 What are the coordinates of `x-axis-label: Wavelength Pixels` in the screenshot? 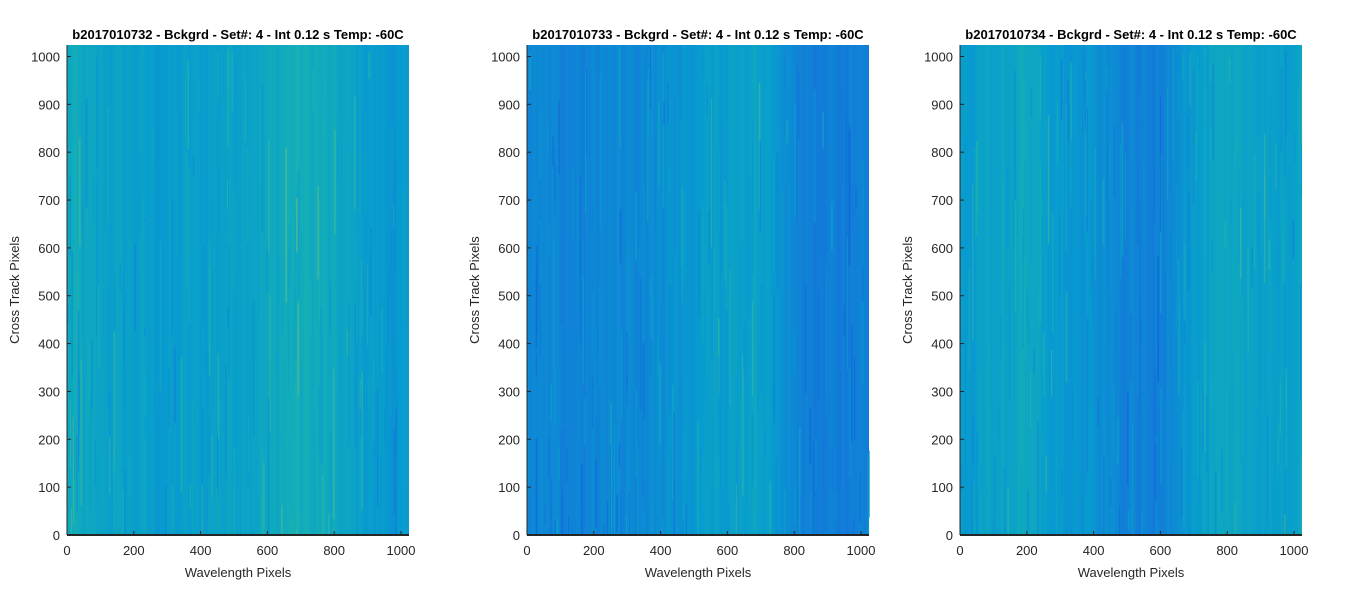 It's located at (238, 572).